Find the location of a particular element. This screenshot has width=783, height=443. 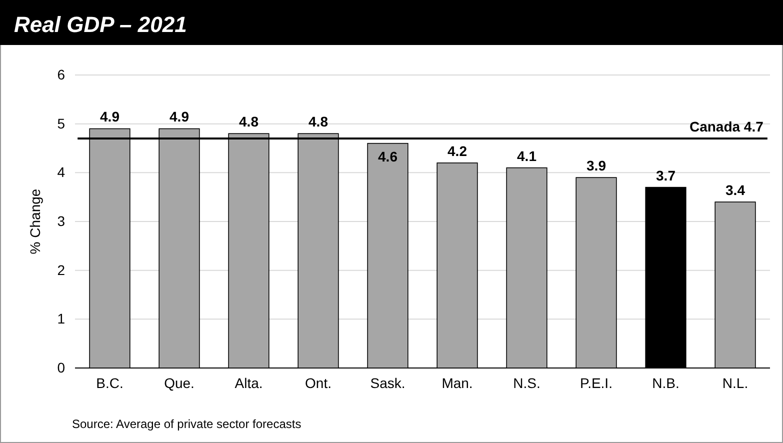

data-label: 3.9 is located at coordinates (596, 166).